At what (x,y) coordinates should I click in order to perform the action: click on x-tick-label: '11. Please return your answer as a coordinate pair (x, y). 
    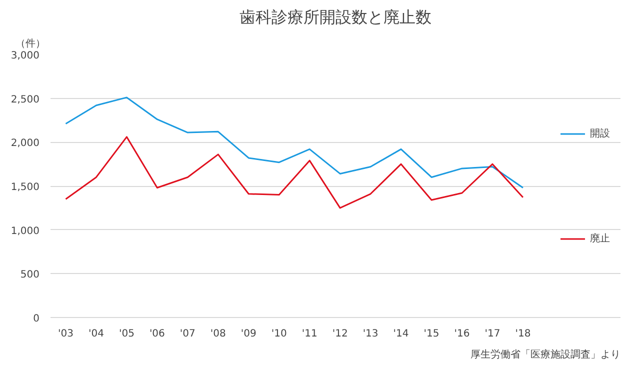
    Looking at the image, I should click on (310, 334).